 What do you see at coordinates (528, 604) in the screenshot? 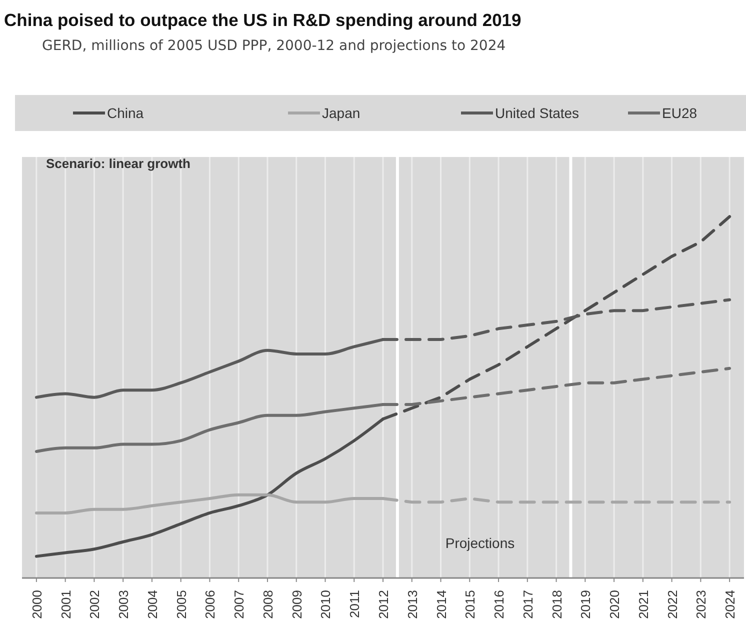
I see `x-tick-label: 2017` at bounding box center [528, 604].